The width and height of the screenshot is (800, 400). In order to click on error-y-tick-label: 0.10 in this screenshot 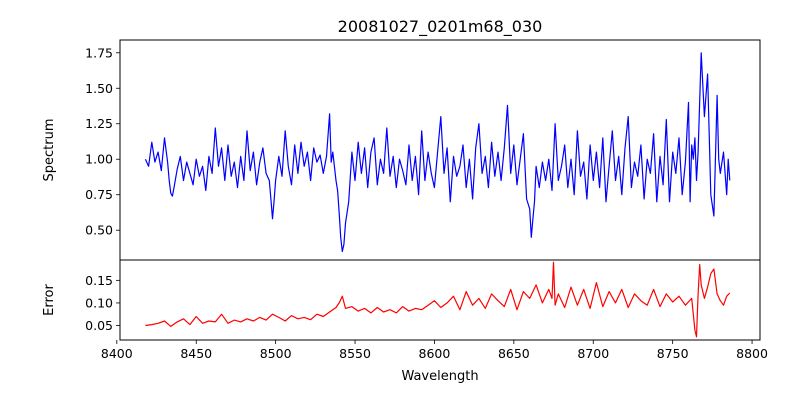, I will do `click(99, 302)`.